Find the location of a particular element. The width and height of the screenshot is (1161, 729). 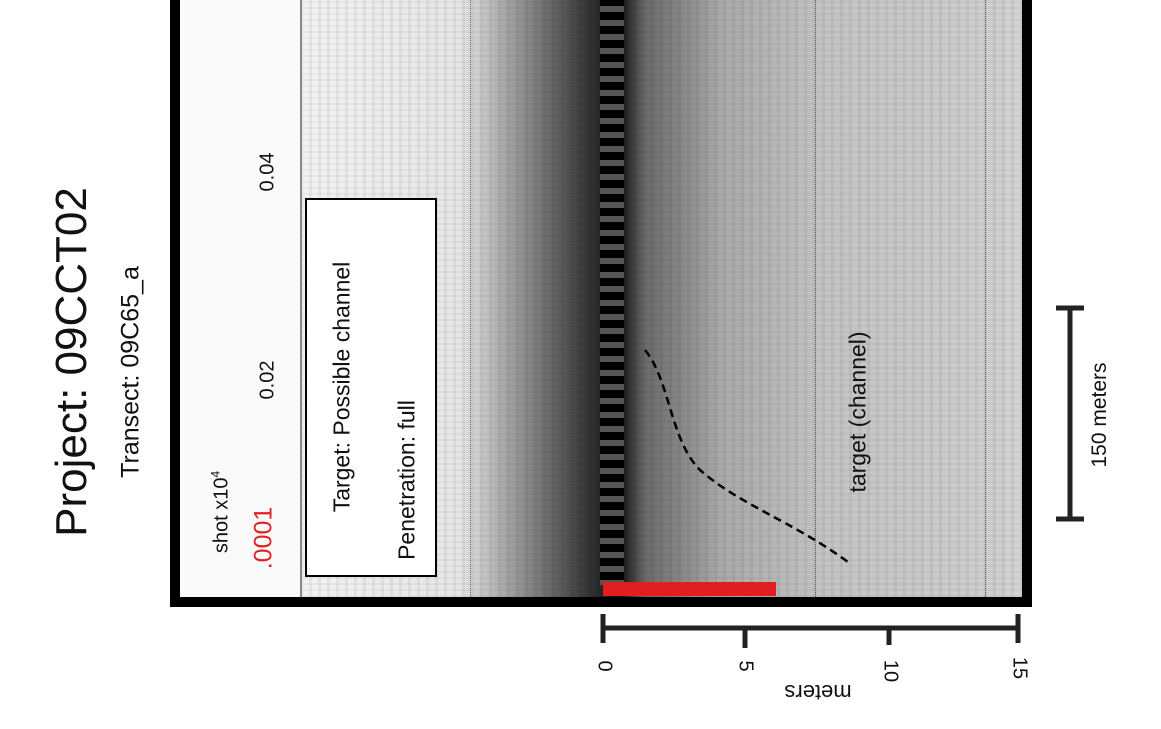

shot-axis-label-text: shot x10 is located at coordinates (221, 515).